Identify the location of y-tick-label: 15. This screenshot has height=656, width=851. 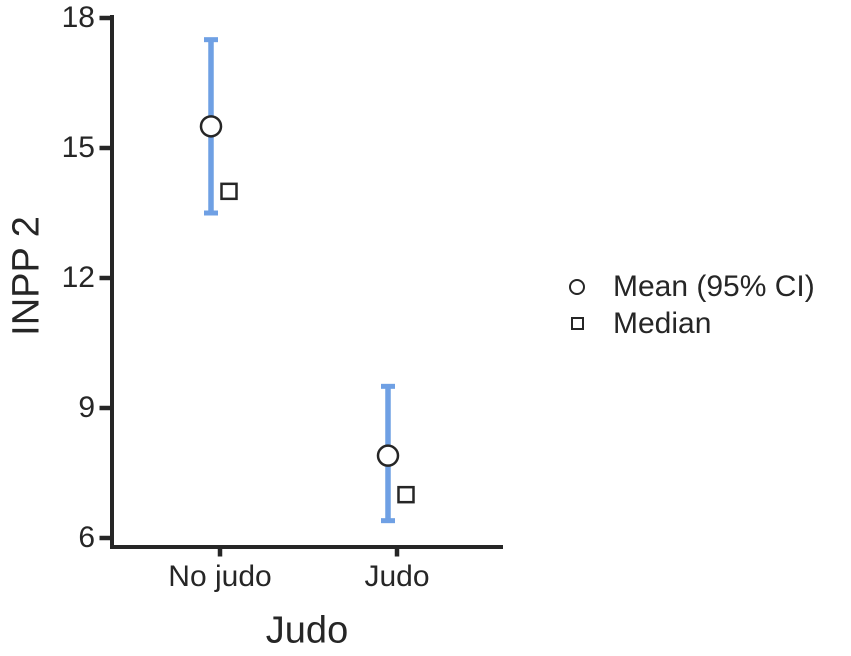
(78, 147).